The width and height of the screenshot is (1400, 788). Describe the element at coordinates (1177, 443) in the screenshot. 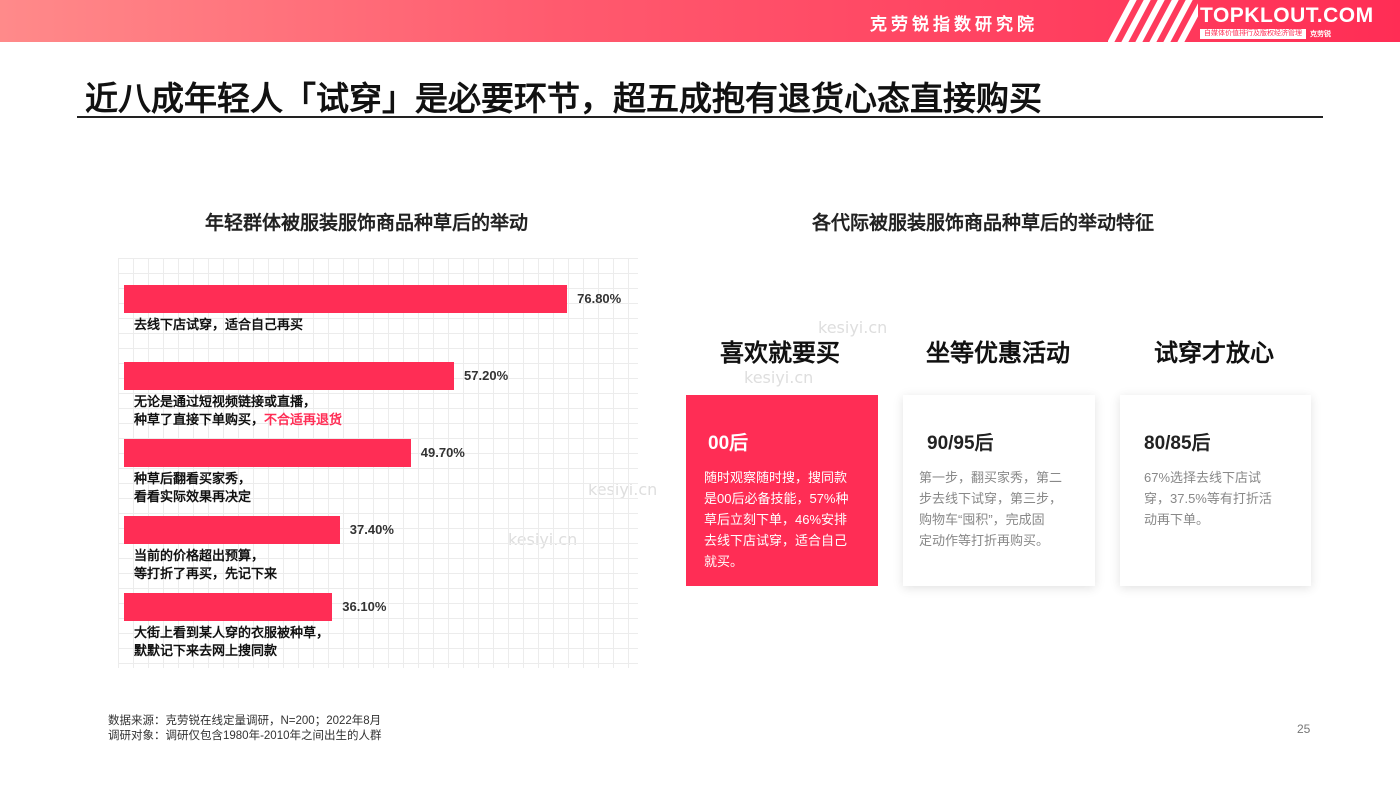

I see `generation-label: 80/85后` at that location.